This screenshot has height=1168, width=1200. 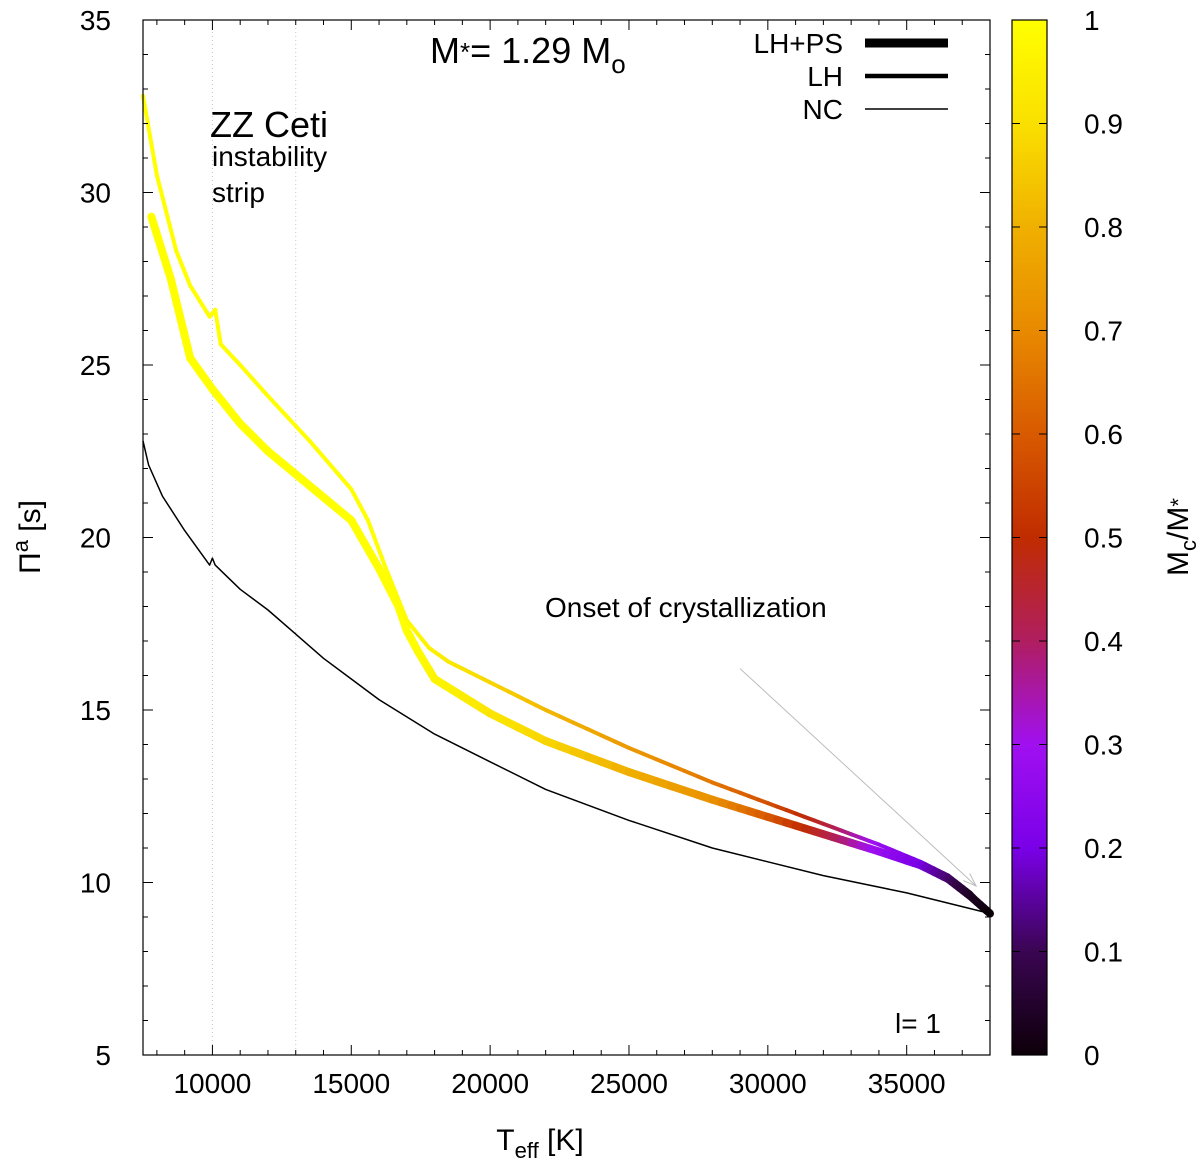 What do you see at coordinates (490, 1083) in the screenshot?
I see `x-tick-label: 20000` at bounding box center [490, 1083].